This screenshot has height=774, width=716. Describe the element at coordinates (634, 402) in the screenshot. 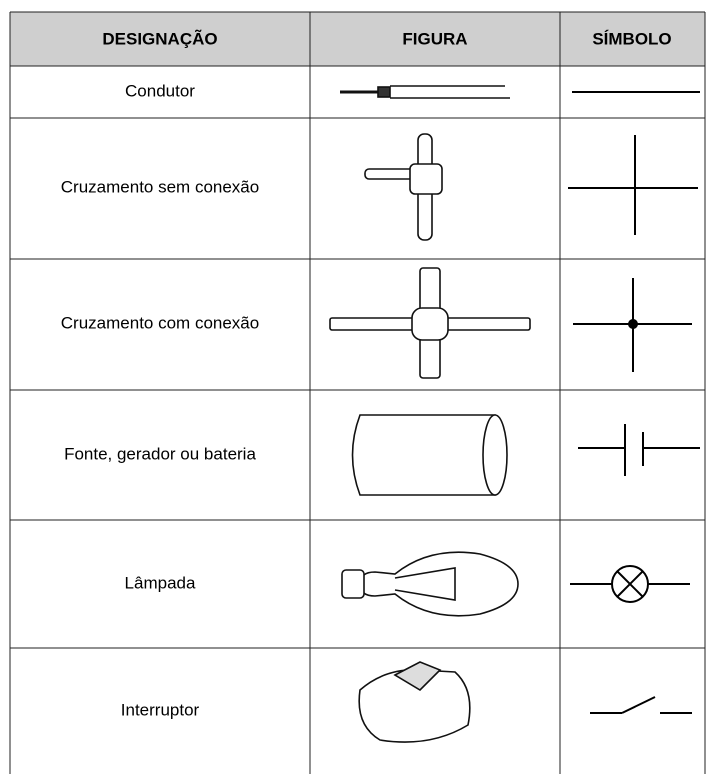

I see `symbols` at that location.